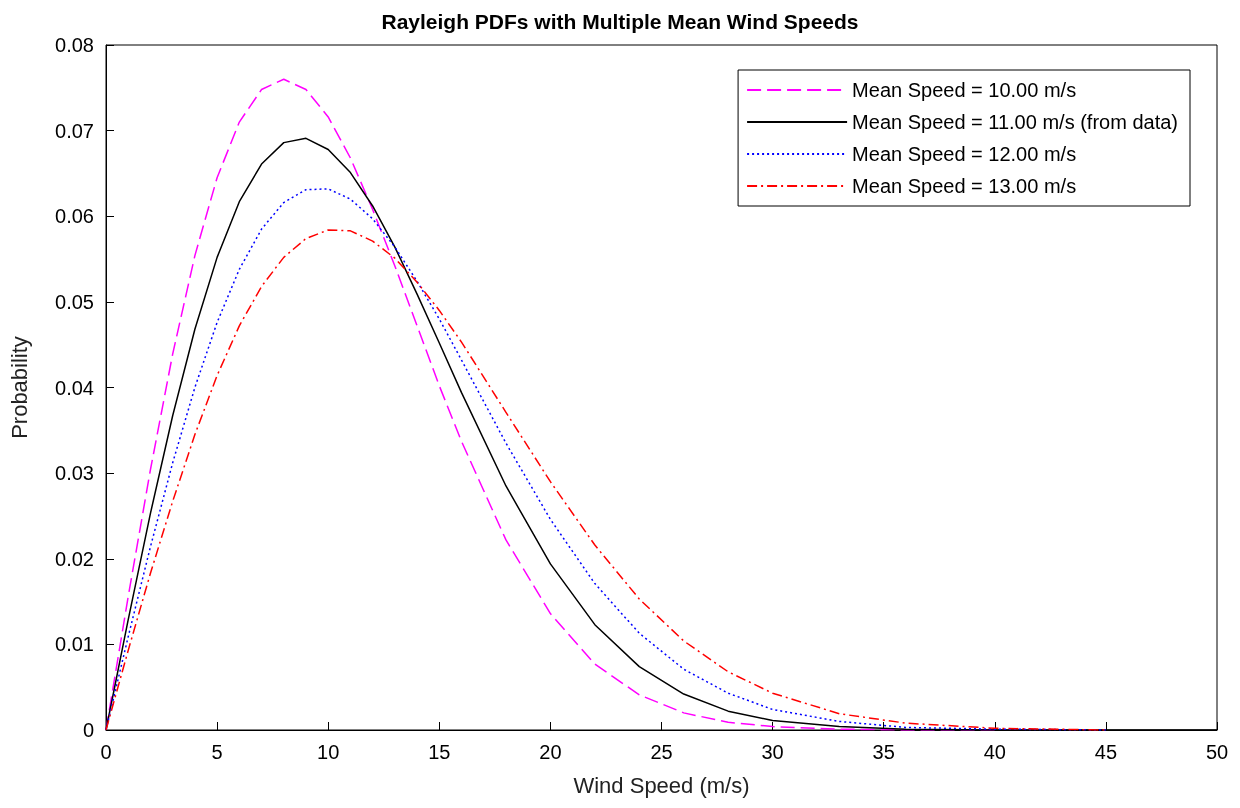 This screenshot has width=1240, height=808. I want to click on y-tick-label: 0.07, so click(74, 130).